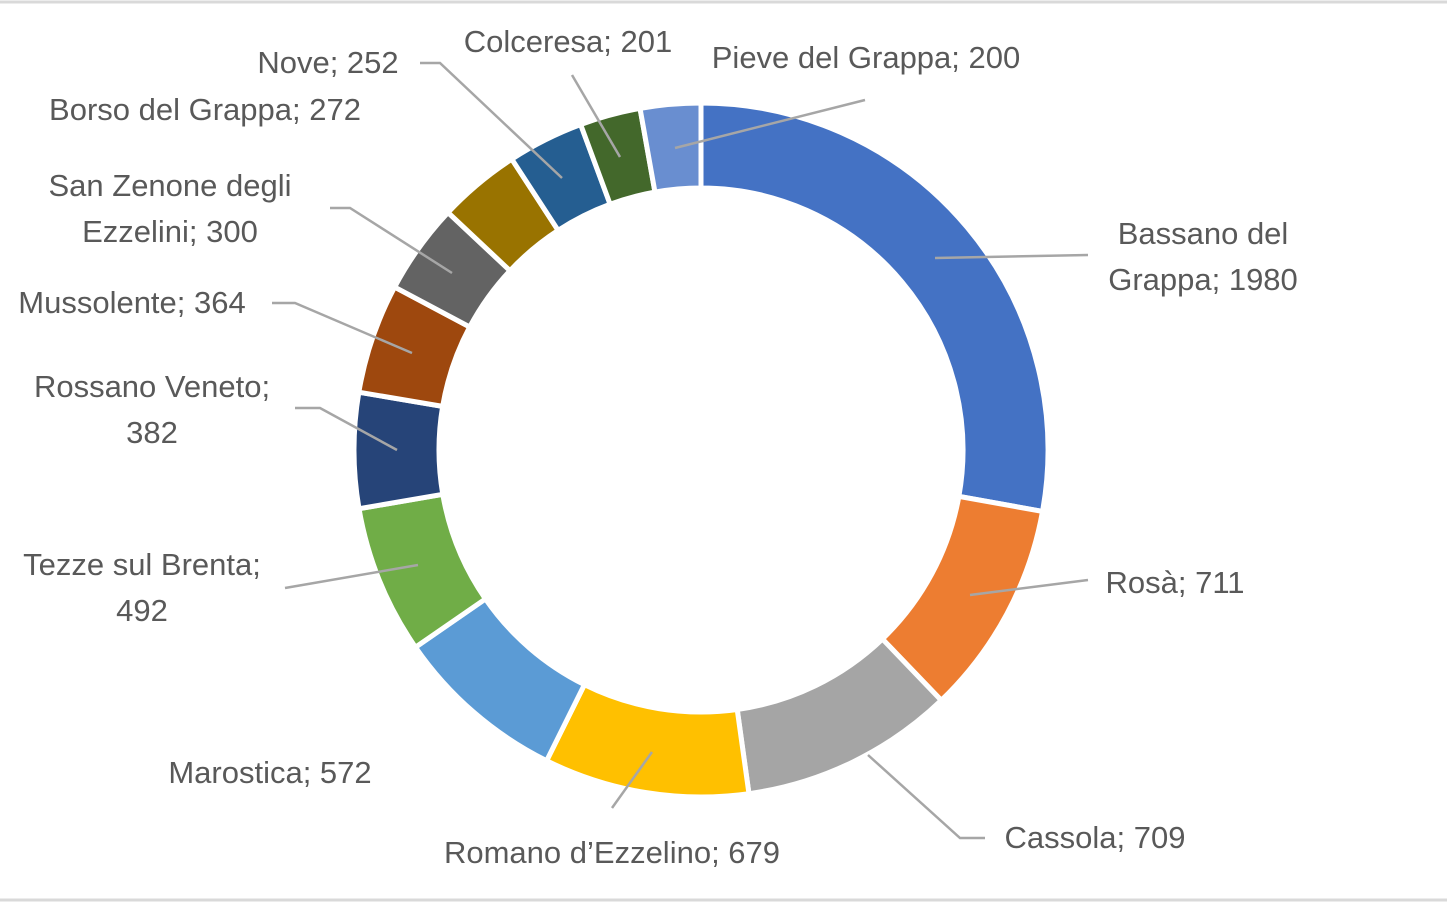  I want to click on data-label: Pieve del Grappa; 200, so click(866, 57).